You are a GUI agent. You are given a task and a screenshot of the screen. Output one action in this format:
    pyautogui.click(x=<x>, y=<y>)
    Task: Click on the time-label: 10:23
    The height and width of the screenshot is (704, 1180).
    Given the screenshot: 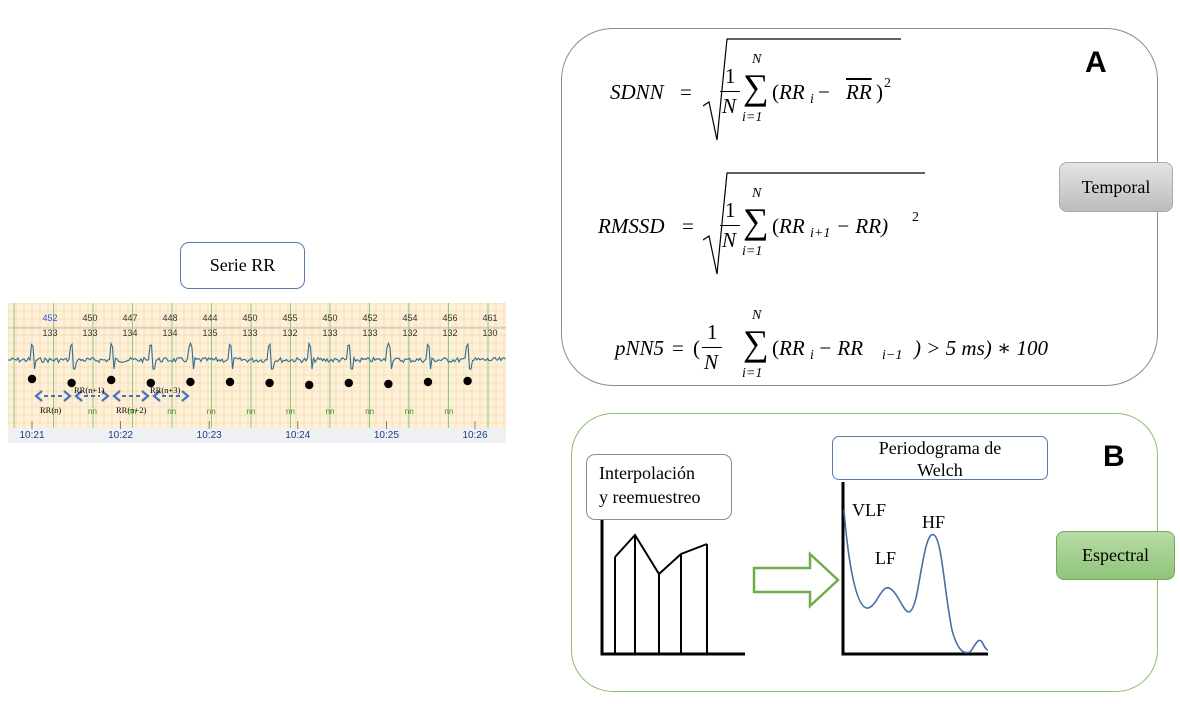 What is the action you would take?
    pyautogui.click(x=209, y=435)
    